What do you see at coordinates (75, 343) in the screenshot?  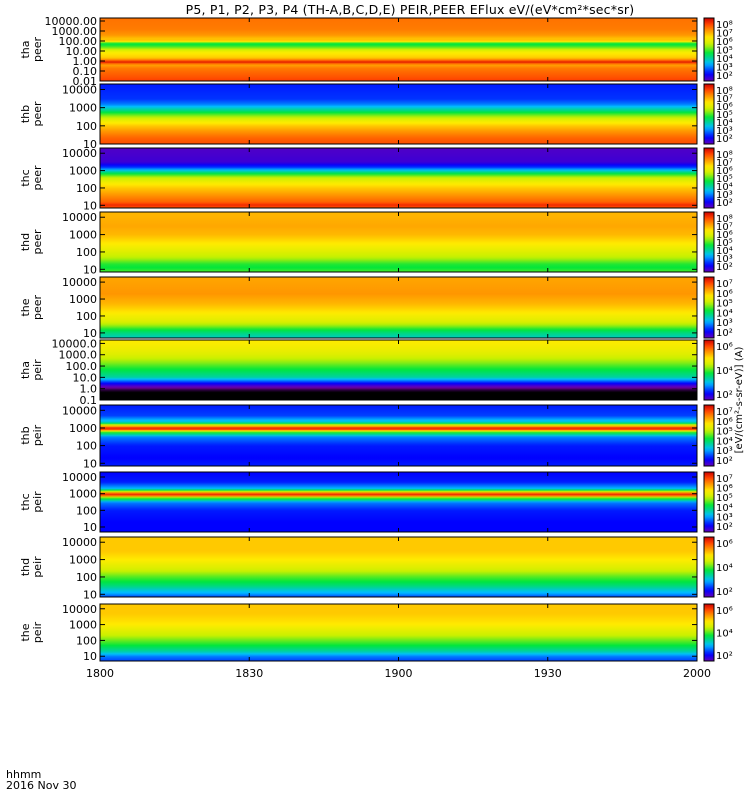 I see `y-tick-label: 10000.0` at bounding box center [75, 343].